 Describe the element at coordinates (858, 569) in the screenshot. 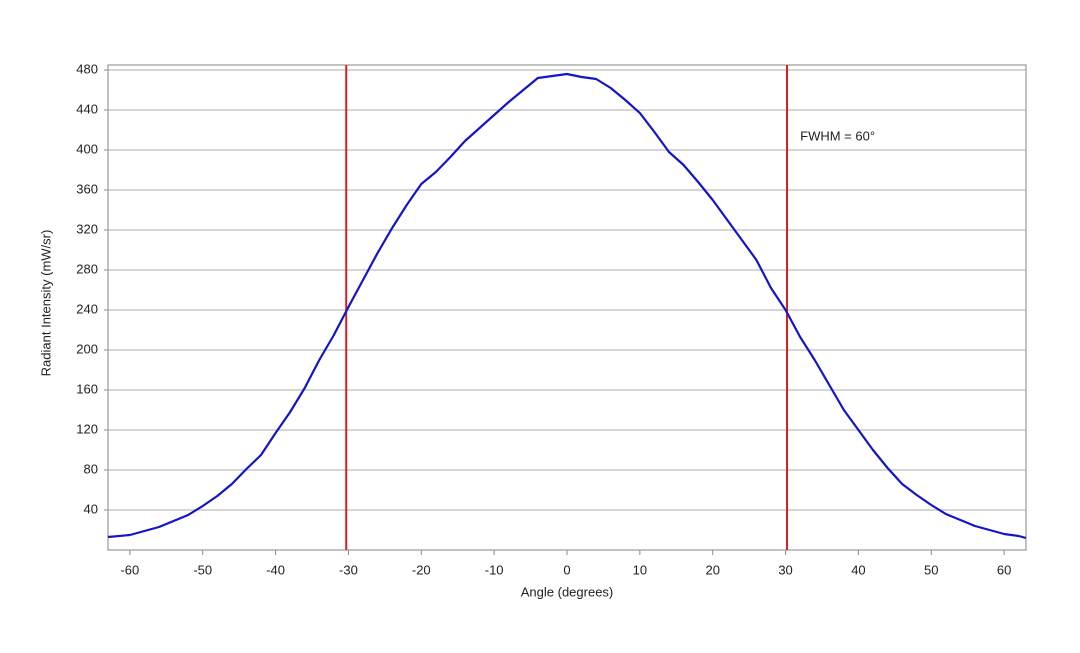

I see `x-tick-label: 40` at that location.